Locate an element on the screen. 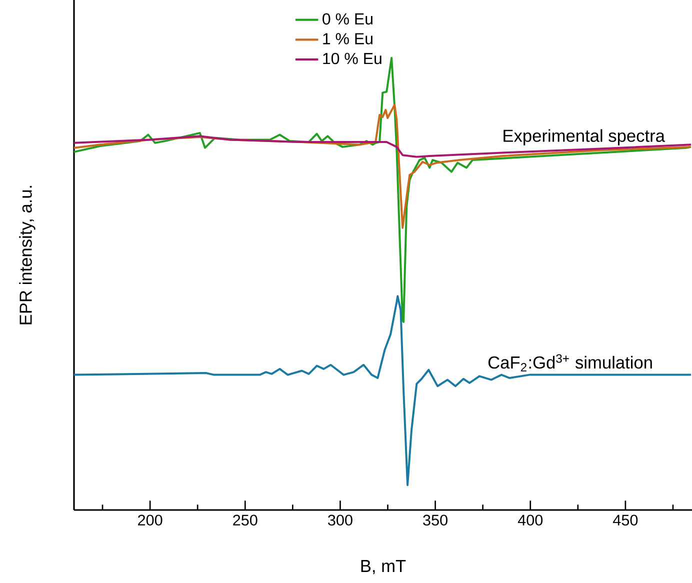 The height and width of the screenshot is (583, 692). legend-label: 0 % Eu is located at coordinates (347, 18).